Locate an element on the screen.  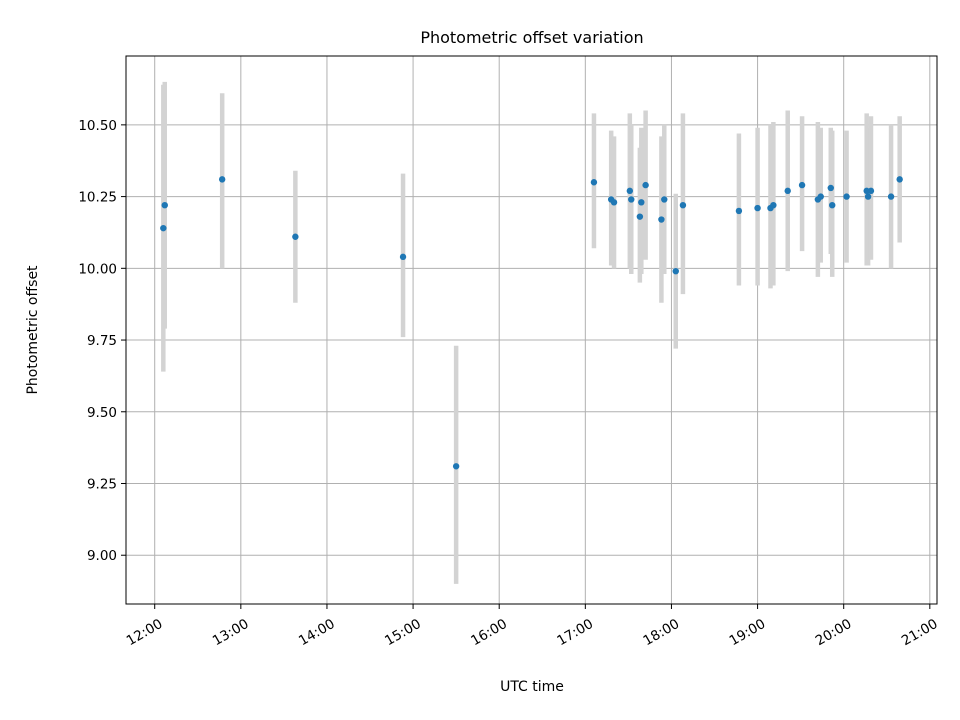
y-tick-label: 10.00 is located at coordinates (97, 269).